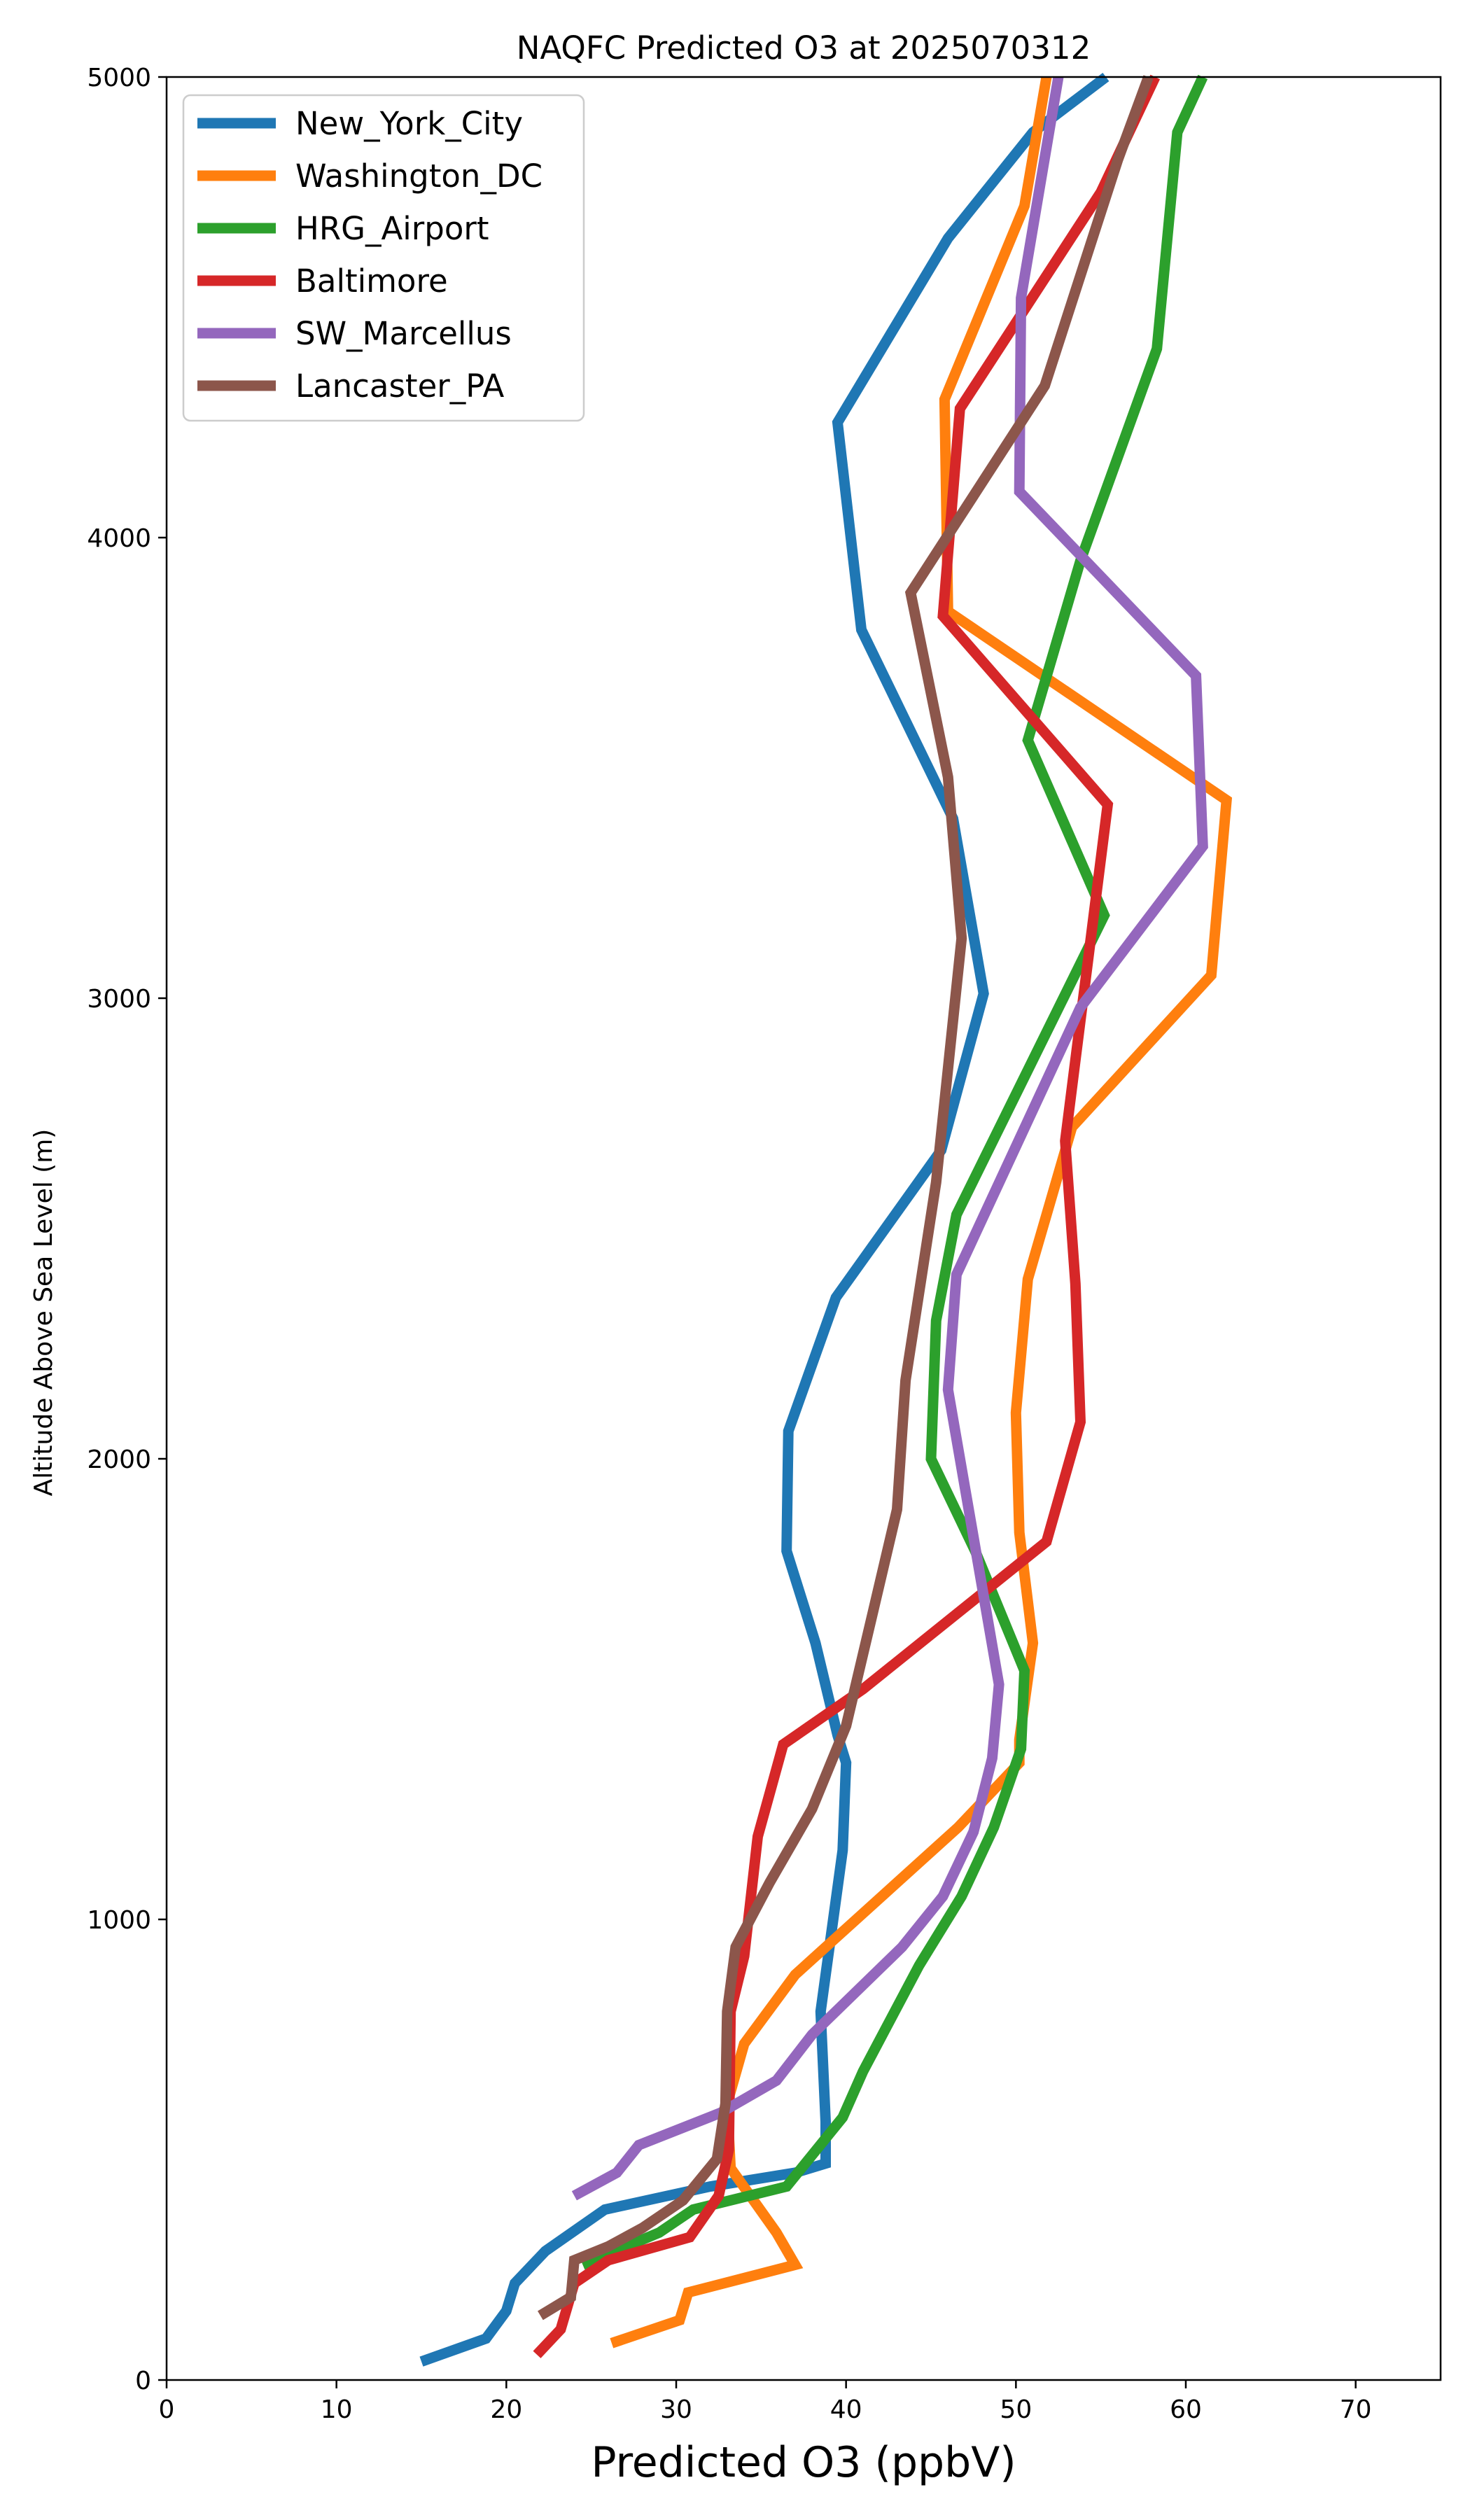 Image resolution: width=1470 pixels, height=2520 pixels. What do you see at coordinates (127, 1229) in the screenshot?
I see `y-axis: 0 1000 2000 3000 4000 5000` at bounding box center [127, 1229].